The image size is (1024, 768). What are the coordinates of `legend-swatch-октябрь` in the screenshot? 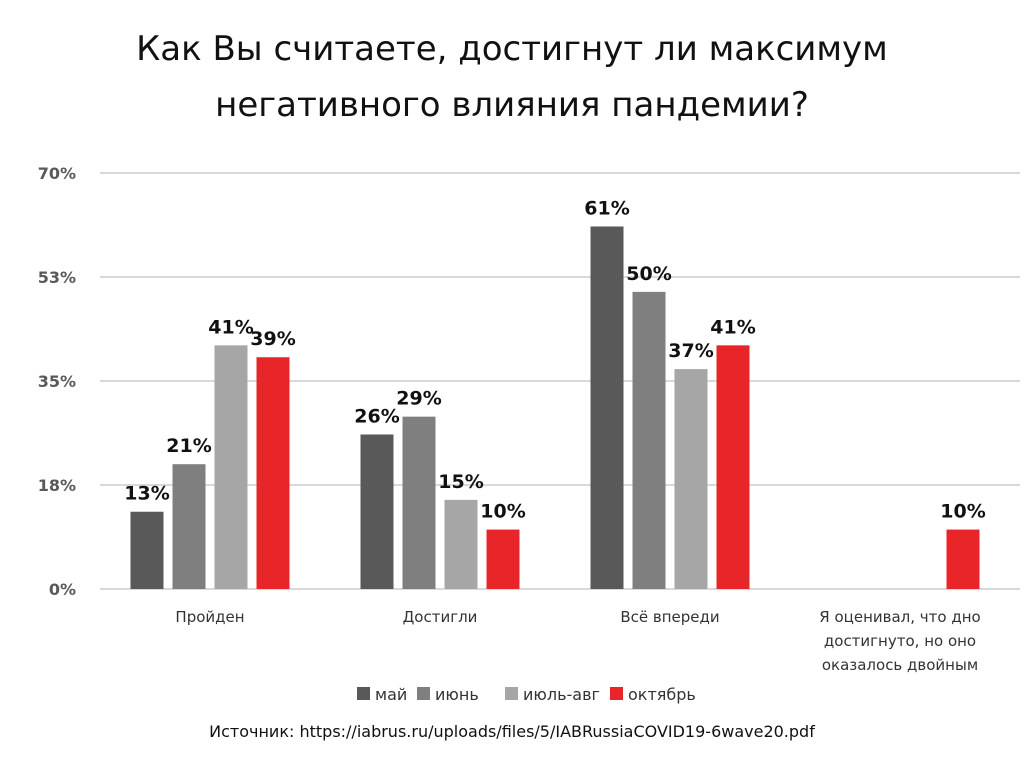 It's located at (616, 693).